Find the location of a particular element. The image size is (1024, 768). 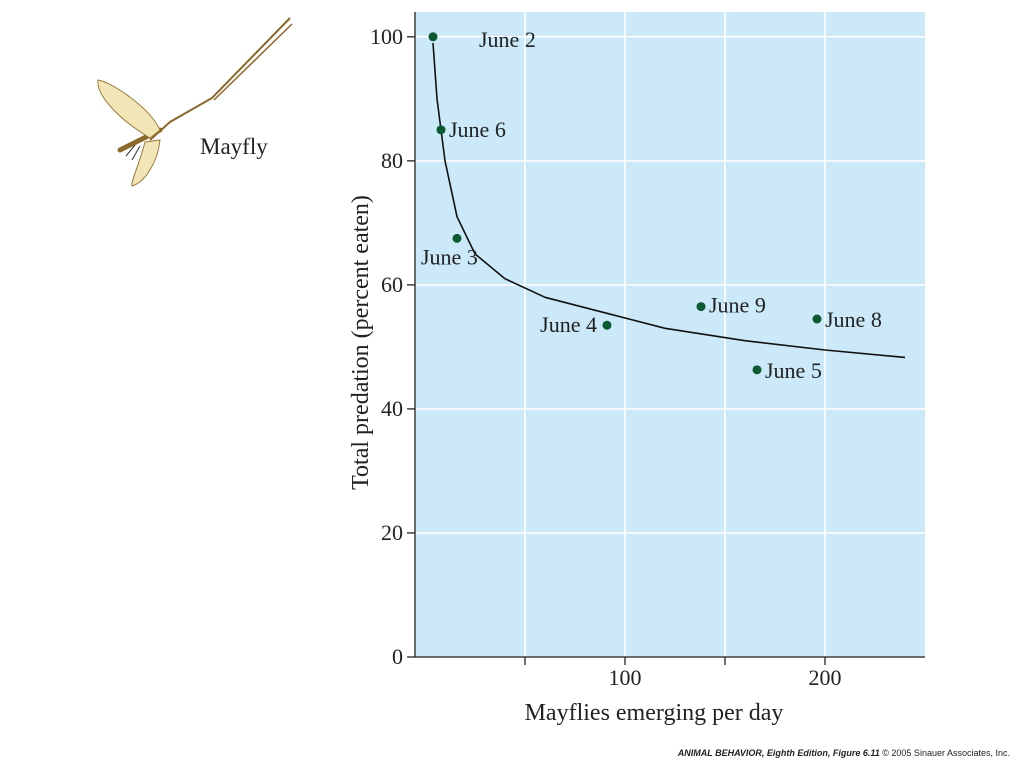

data-point-label: June 3 is located at coordinates (449, 256).